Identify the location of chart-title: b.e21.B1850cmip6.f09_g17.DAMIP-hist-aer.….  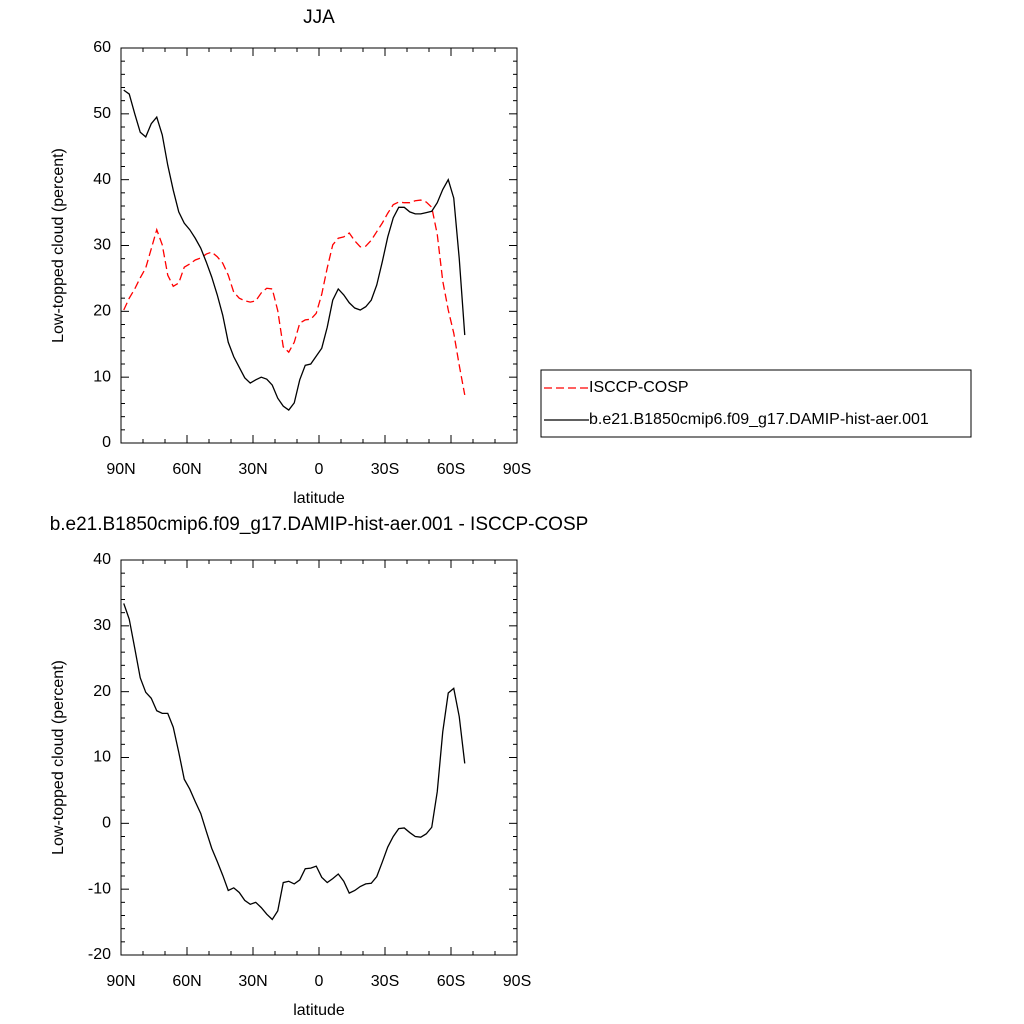
(319, 524).